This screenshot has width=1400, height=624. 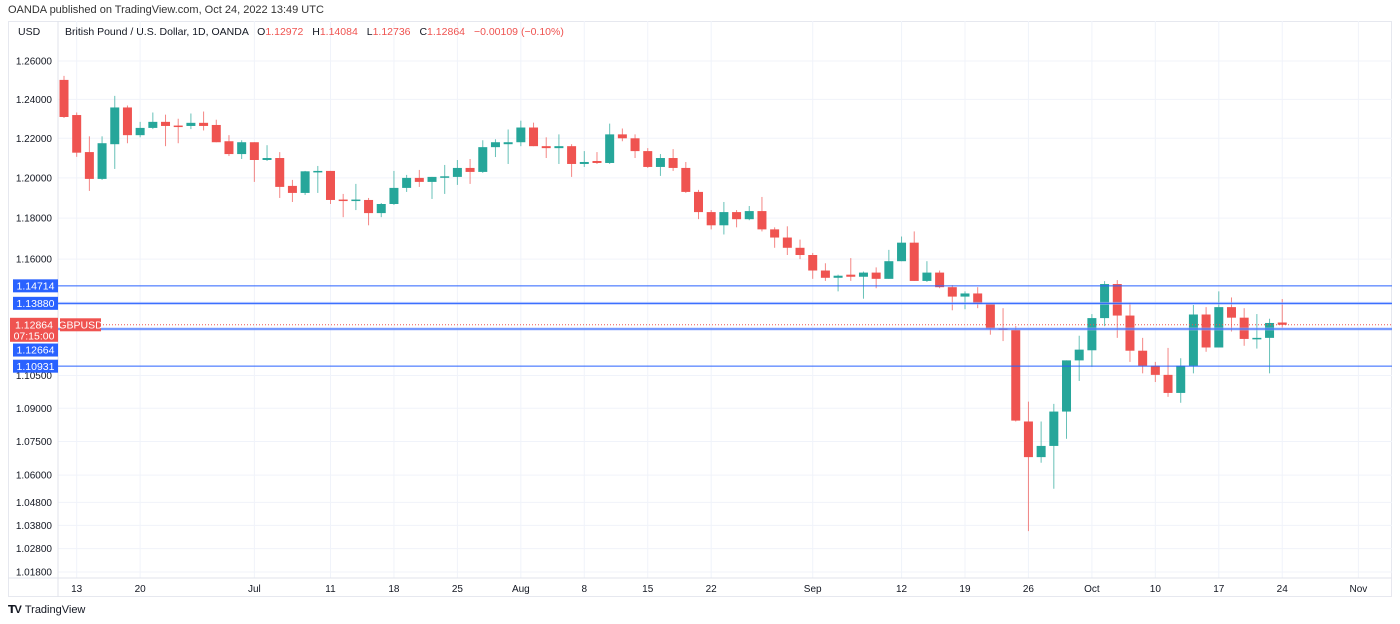 What do you see at coordinates (702, 342) in the screenshot?
I see `horizontal-line: 1.12664` at bounding box center [702, 342].